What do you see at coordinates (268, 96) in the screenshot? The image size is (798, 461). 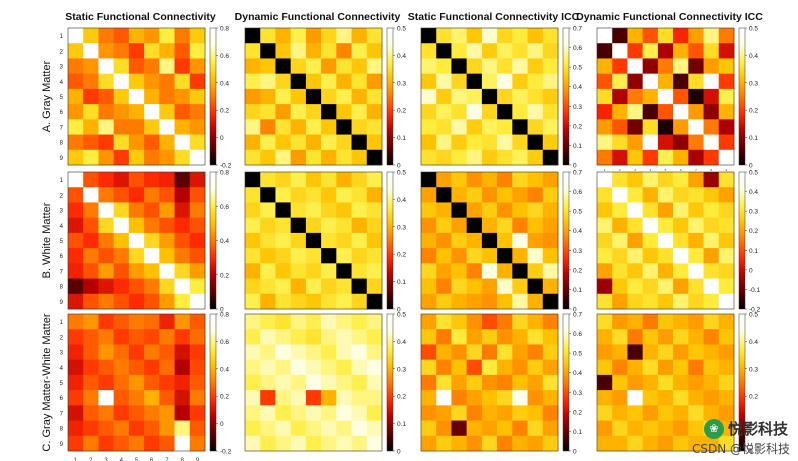 I see `heatmap-cell-p1-2-r5c2` at bounding box center [268, 96].